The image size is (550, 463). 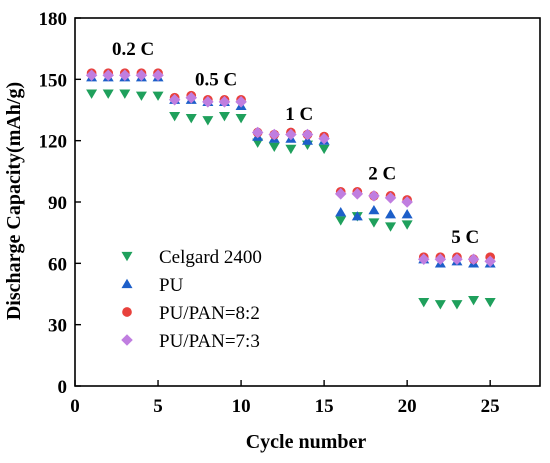 What do you see at coordinates (152, 285) in the screenshot?
I see `legend-item: PU` at bounding box center [152, 285].